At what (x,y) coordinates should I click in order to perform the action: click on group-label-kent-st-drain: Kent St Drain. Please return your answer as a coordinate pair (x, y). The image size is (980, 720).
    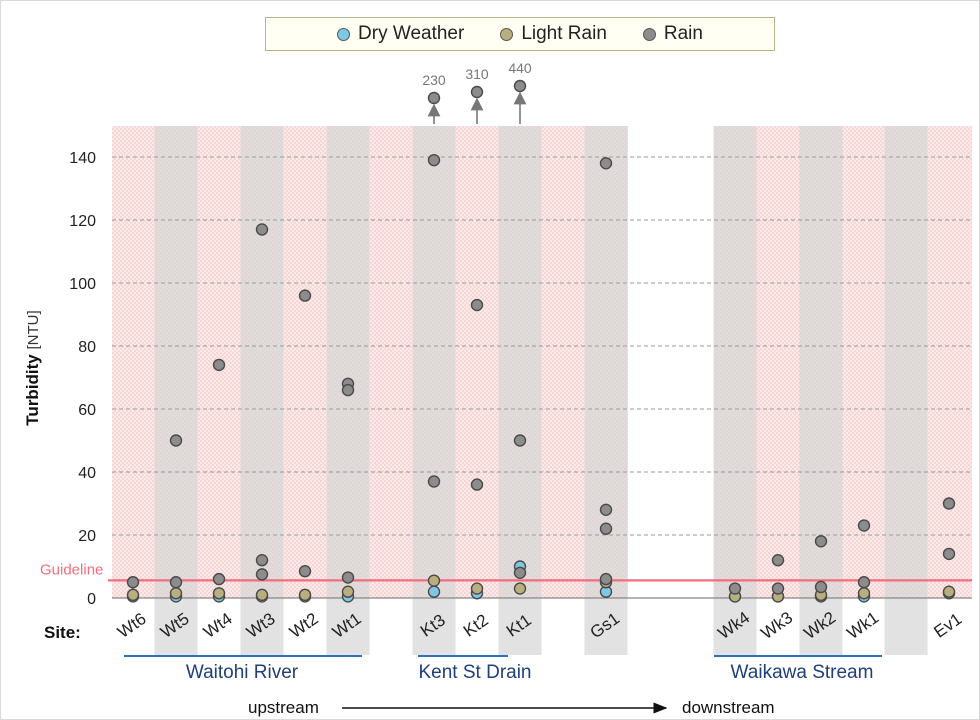
    Looking at the image, I should click on (475, 672).